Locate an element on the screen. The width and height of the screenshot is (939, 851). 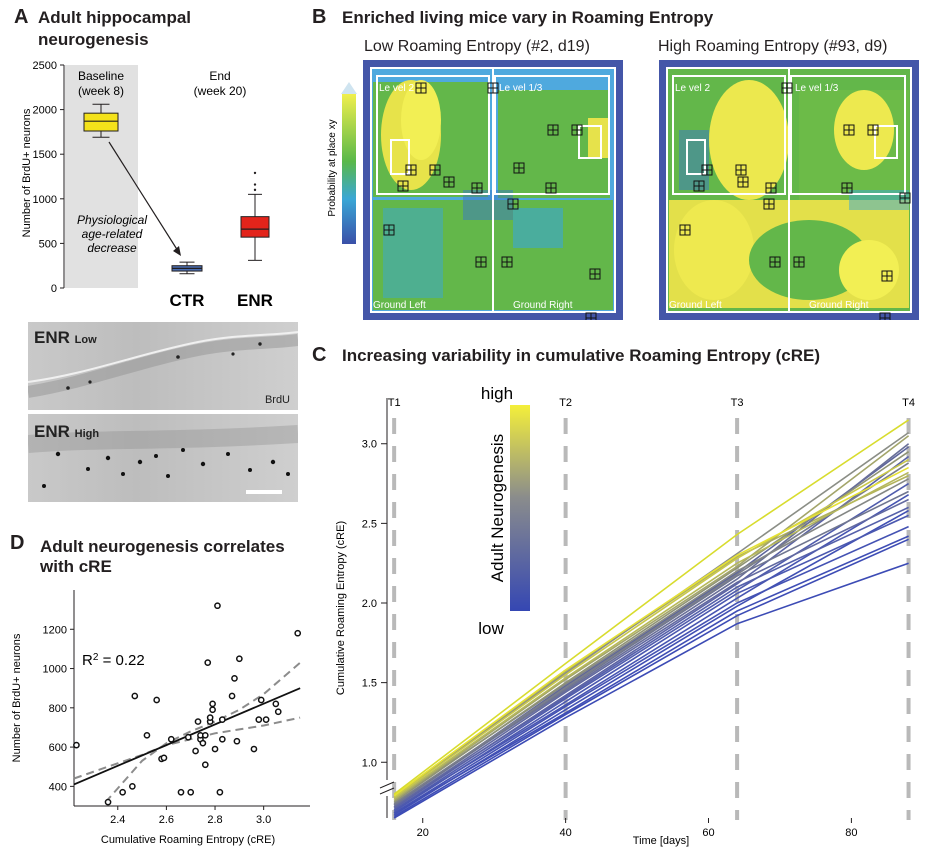
micrograph-enr-high: ENR High is located at coordinates (163, 458).